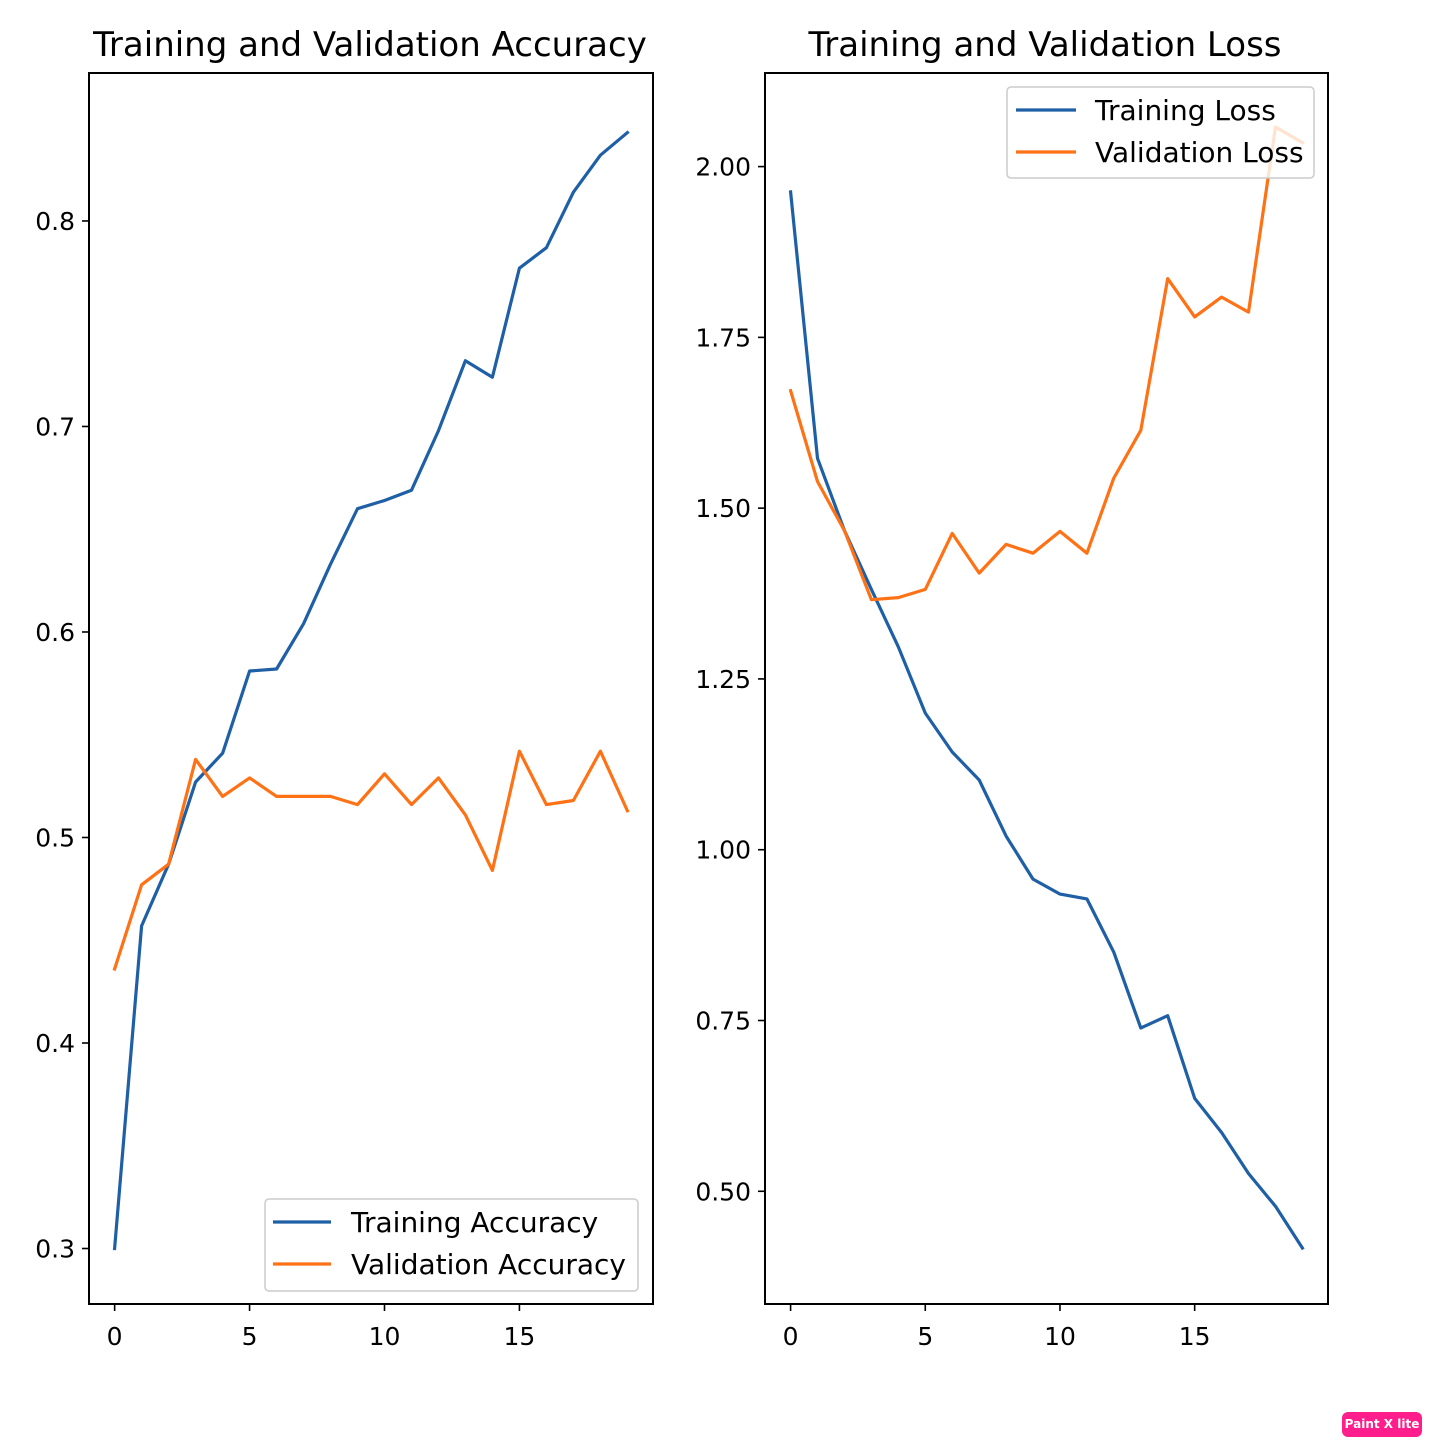 Image resolution: width=1432 pixels, height=1446 pixels. Describe the element at coordinates (723, 167) in the screenshot. I see `loss-ytick-label: 2.00` at that location.